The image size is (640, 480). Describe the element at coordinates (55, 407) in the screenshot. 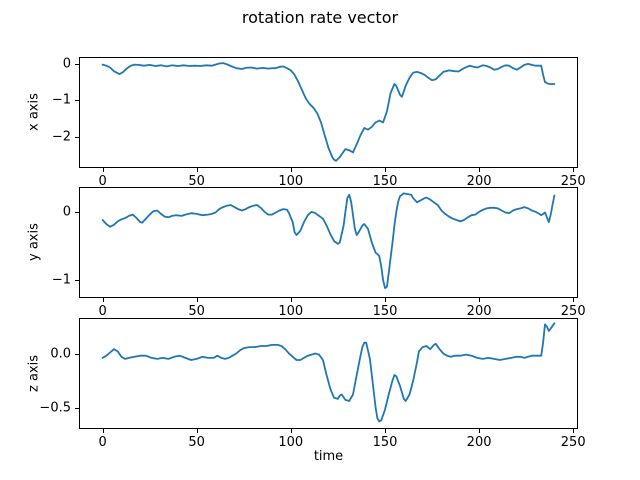

I see `y-tick-label: −0.5` at that location.